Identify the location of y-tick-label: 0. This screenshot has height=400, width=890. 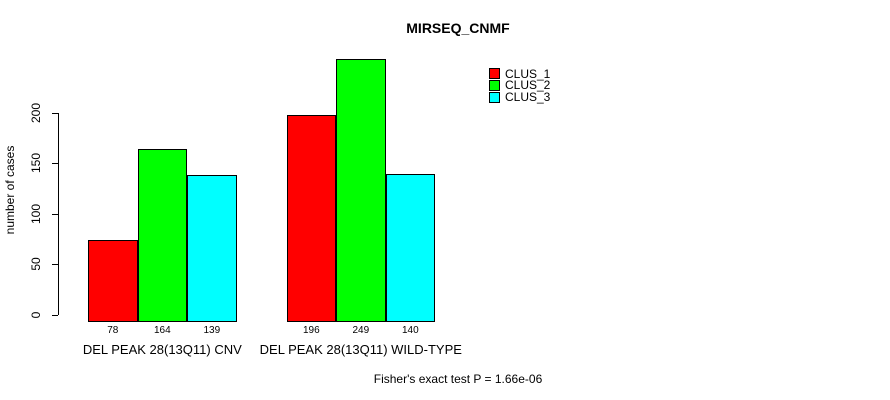
(36, 314).